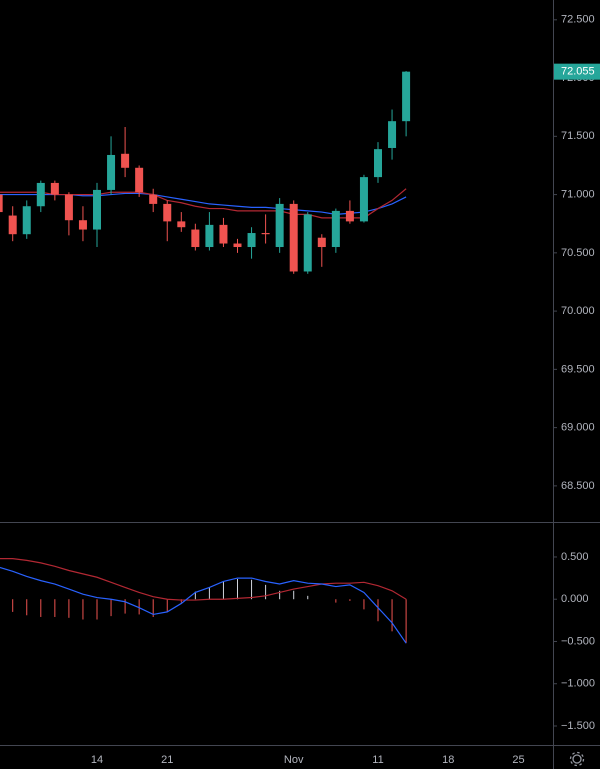  I want to click on last-price-label: 72.055, so click(578, 72).